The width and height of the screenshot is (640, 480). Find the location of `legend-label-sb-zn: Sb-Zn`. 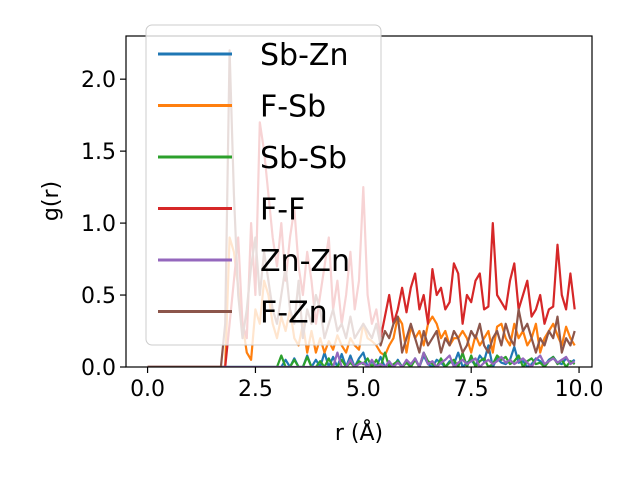

legend-label-sb-zn: Sb-Zn is located at coordinates (304, 55).